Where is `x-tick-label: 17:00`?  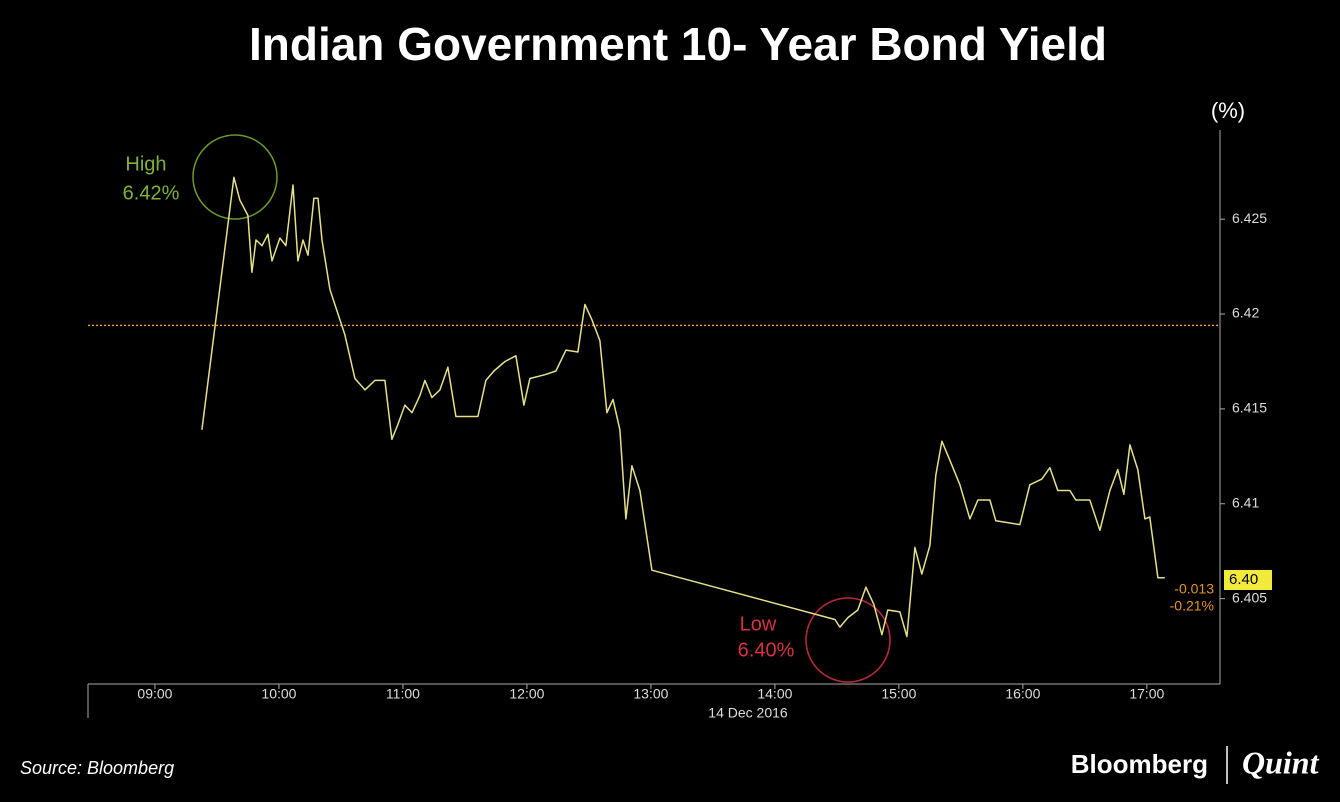 x-tick-label: 17:00 is located at coordinates (1146, 694).